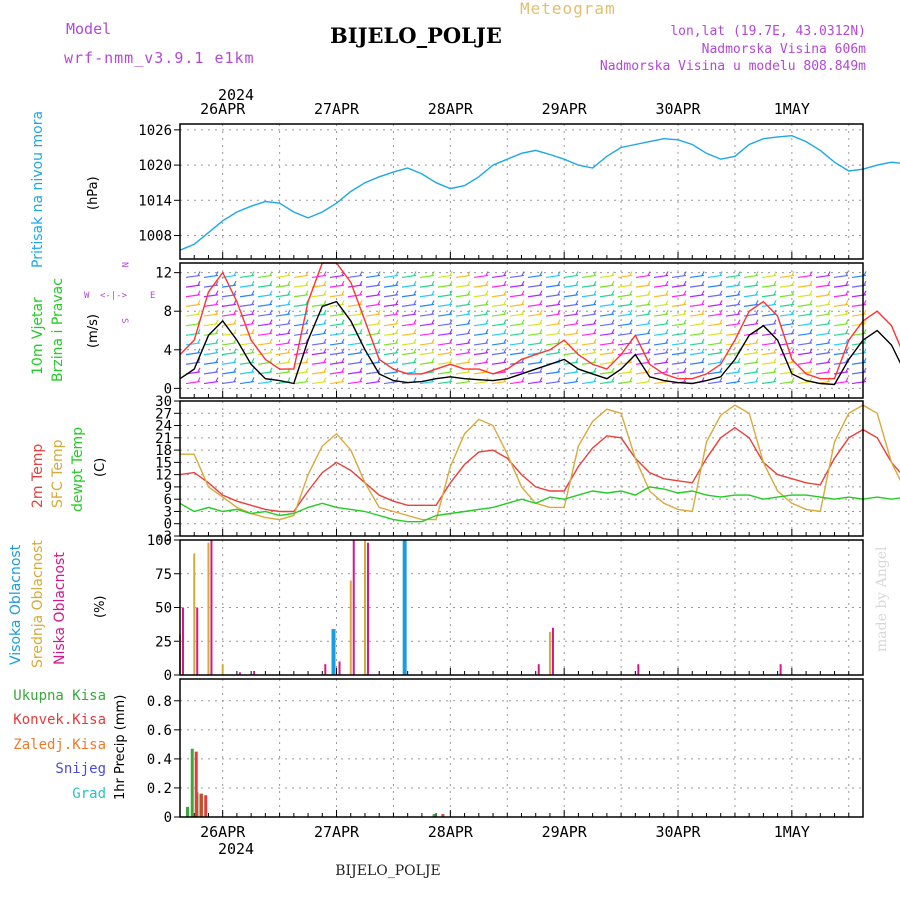 Image resolution: width=900 pixels, height=900 pixels. I want to click on ytick-label-temperature-1: 0, so click(168, 525).